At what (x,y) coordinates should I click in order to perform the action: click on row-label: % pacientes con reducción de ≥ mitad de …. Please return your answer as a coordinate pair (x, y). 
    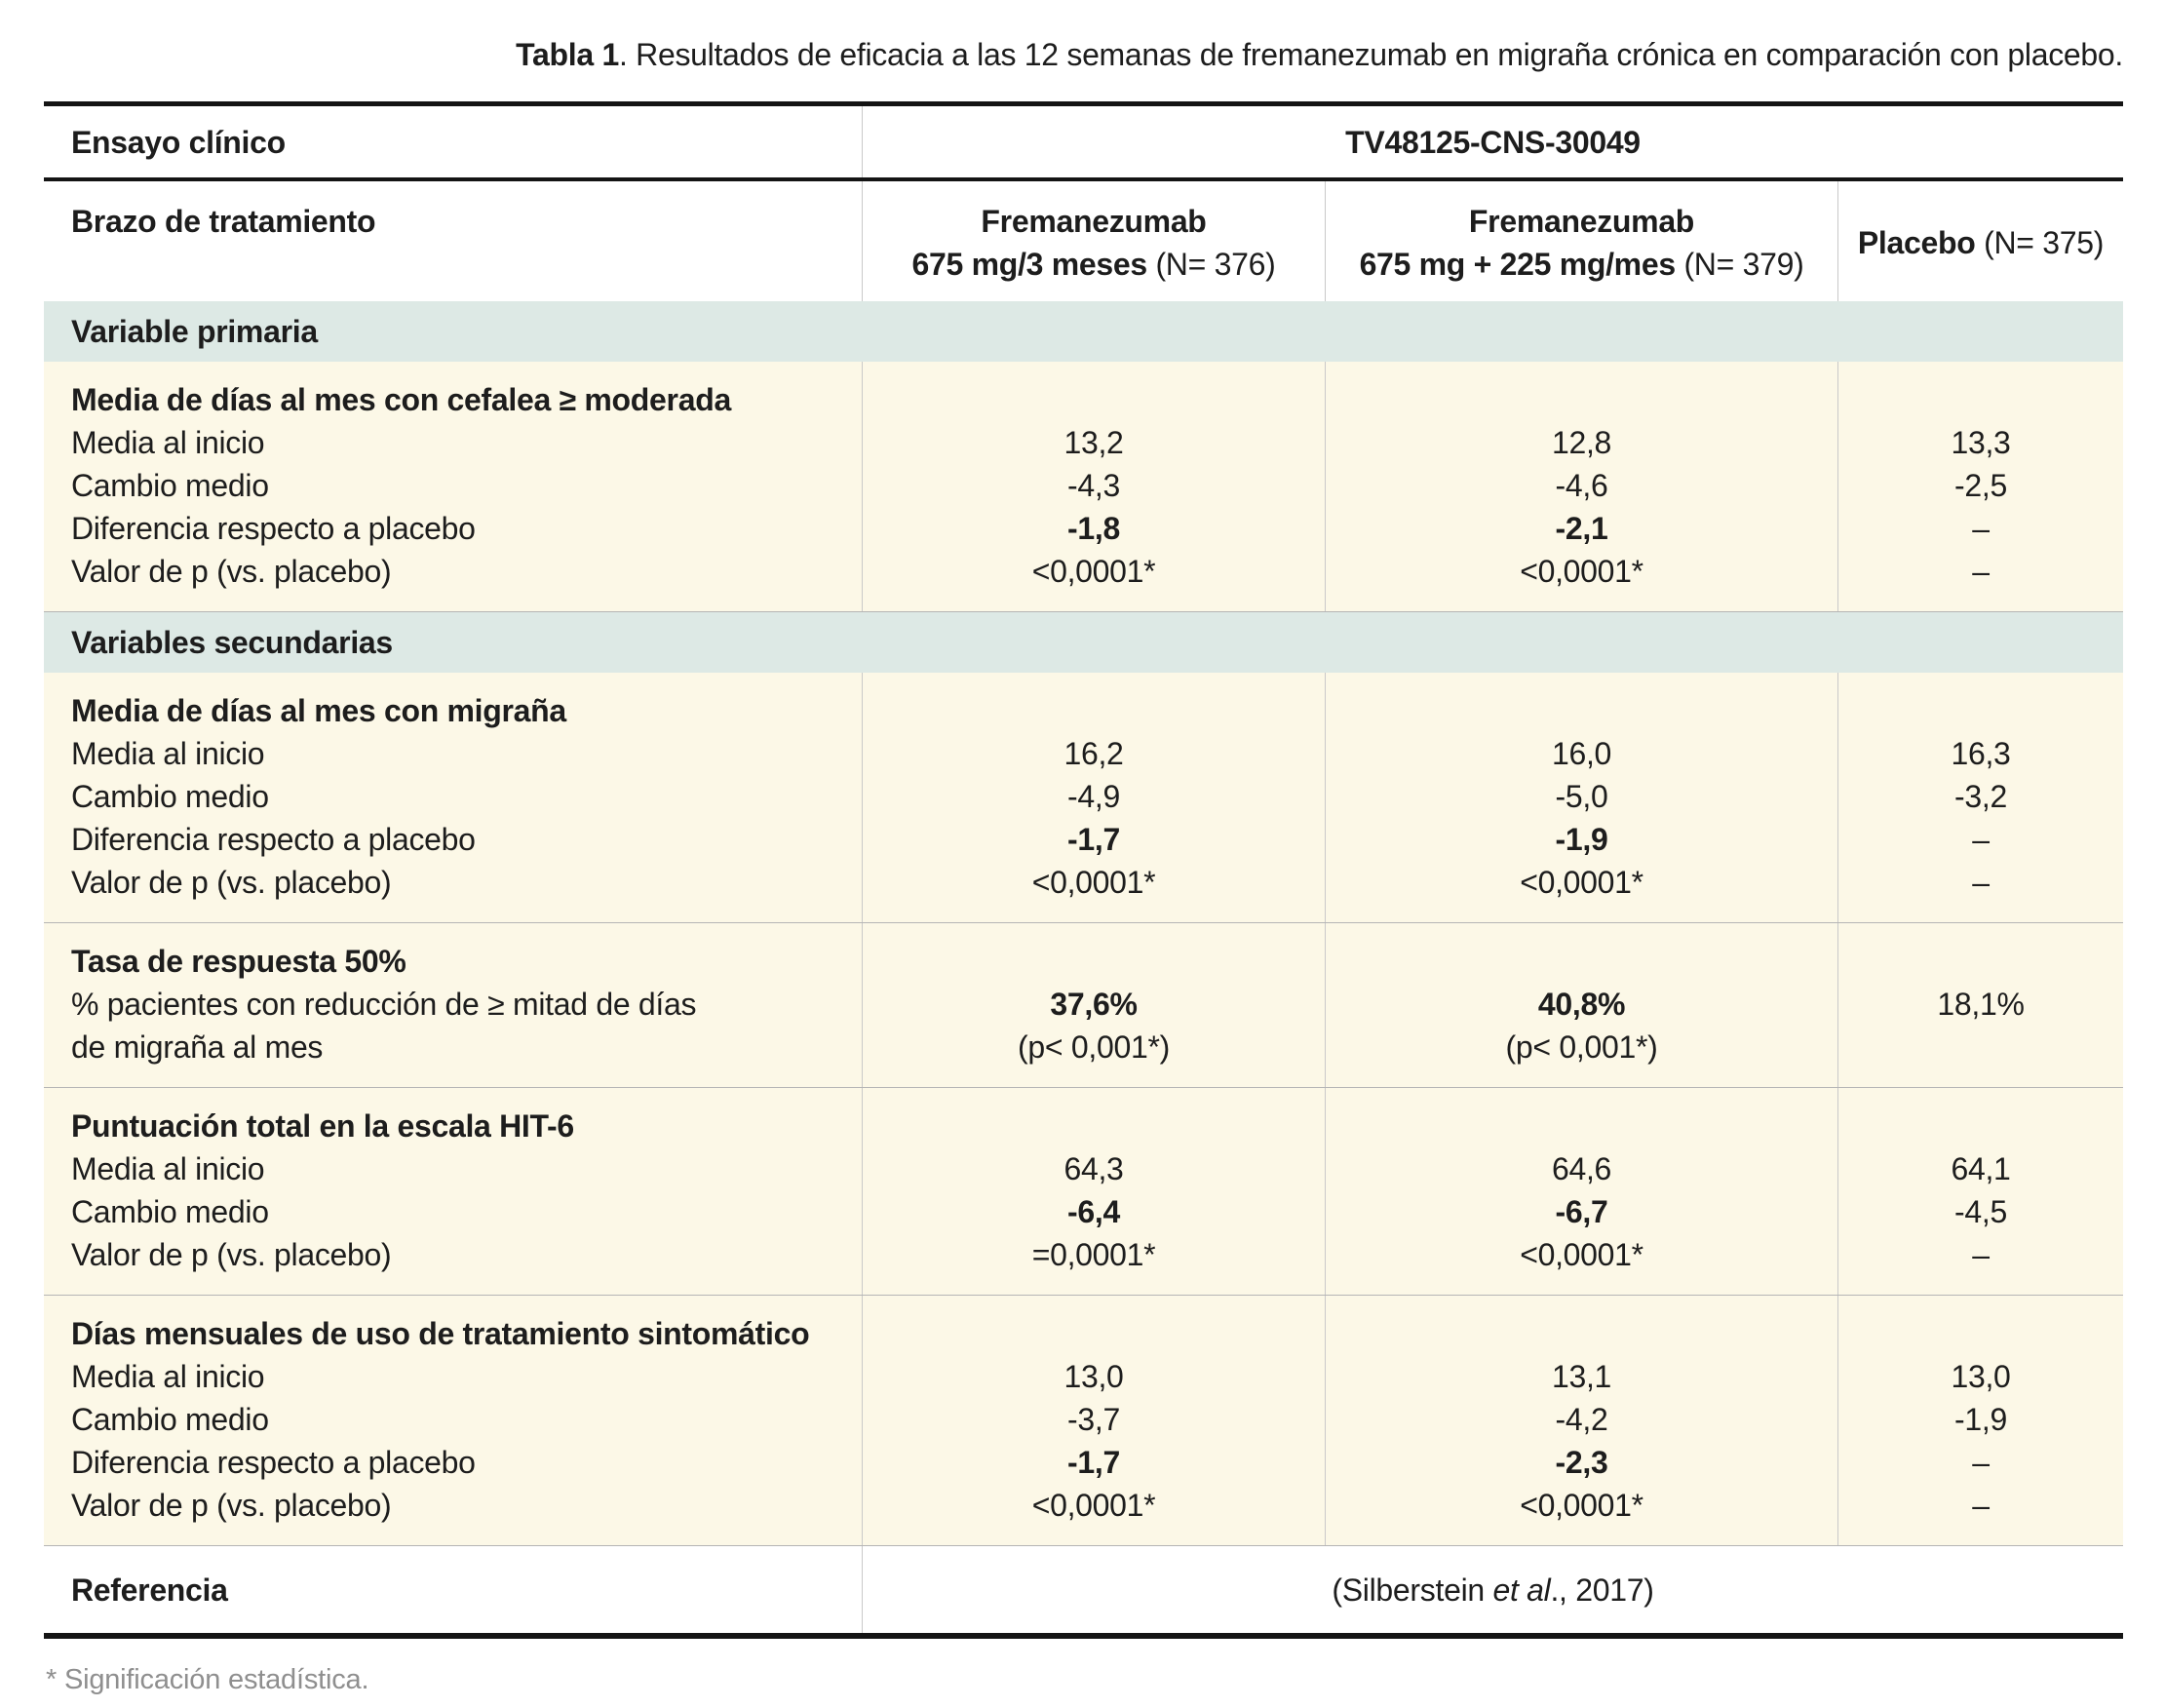
    Looking at the image, I should click on (384, 1005).